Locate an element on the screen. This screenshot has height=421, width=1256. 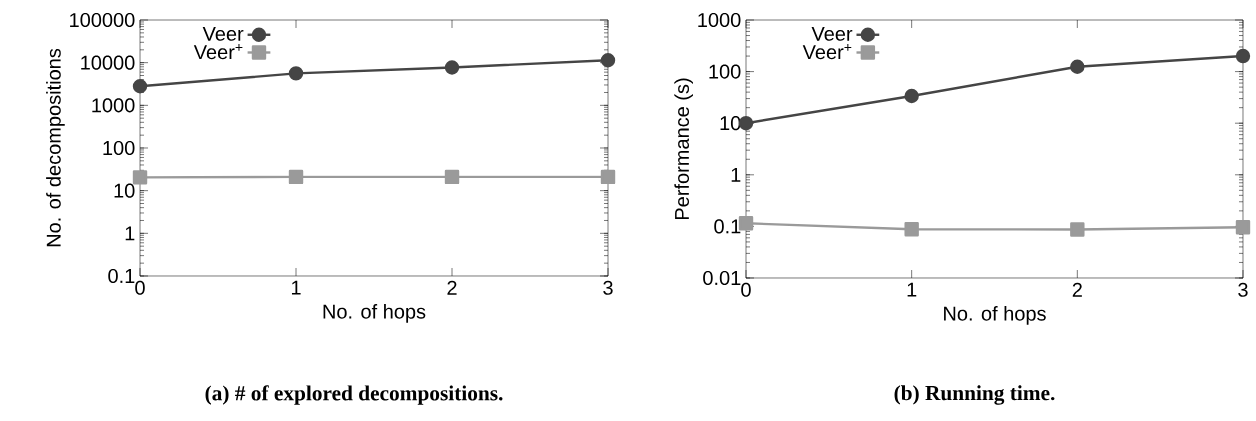
y-tick-label: 100000 is located at coordinates (102, 20).